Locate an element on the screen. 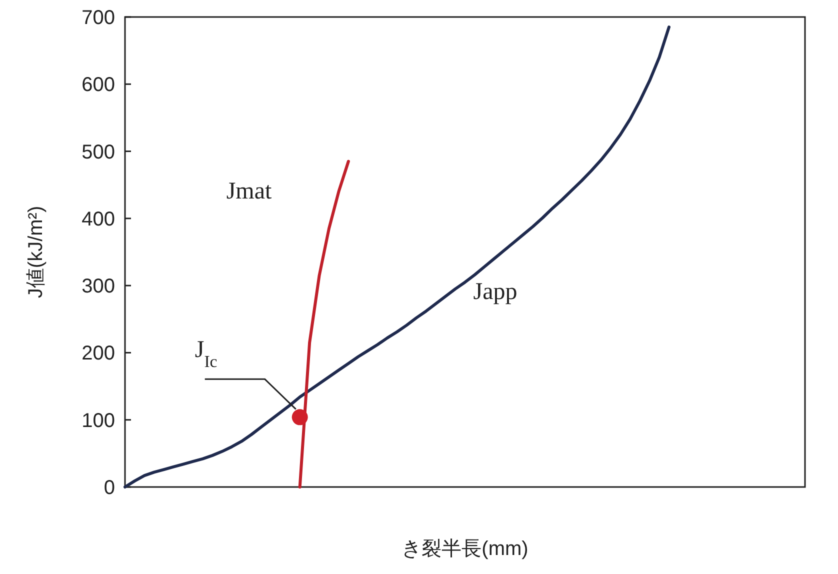  text: Jmat is located at coordinates (249, 191).